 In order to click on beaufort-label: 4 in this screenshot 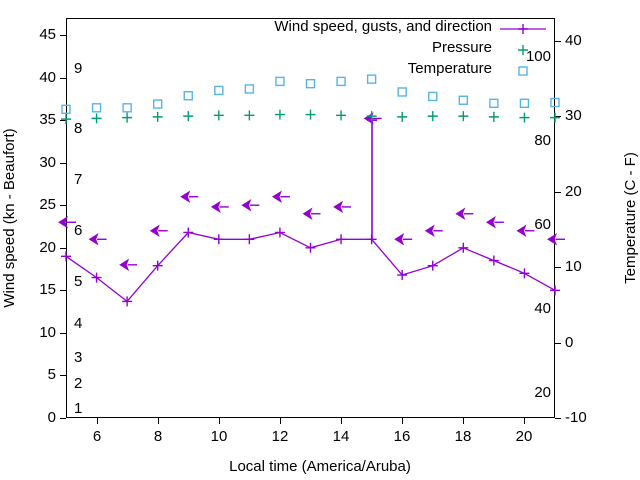, I will do `click(78, 324)`.